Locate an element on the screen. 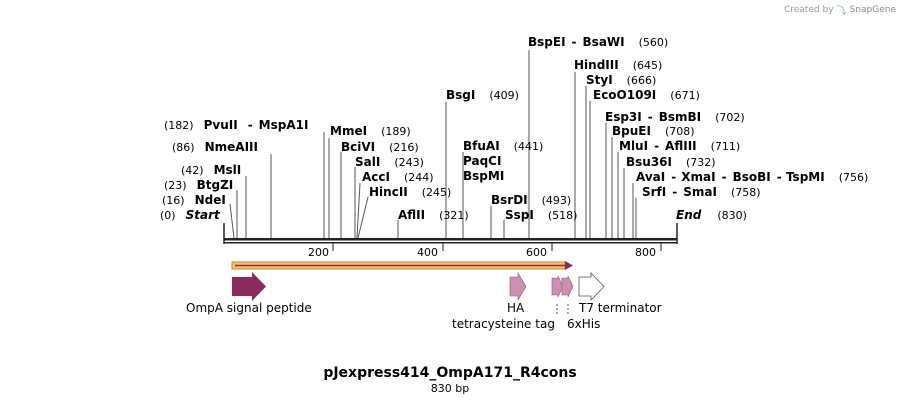  site-label: HindIII (645) is located at coordinates (618, 65).